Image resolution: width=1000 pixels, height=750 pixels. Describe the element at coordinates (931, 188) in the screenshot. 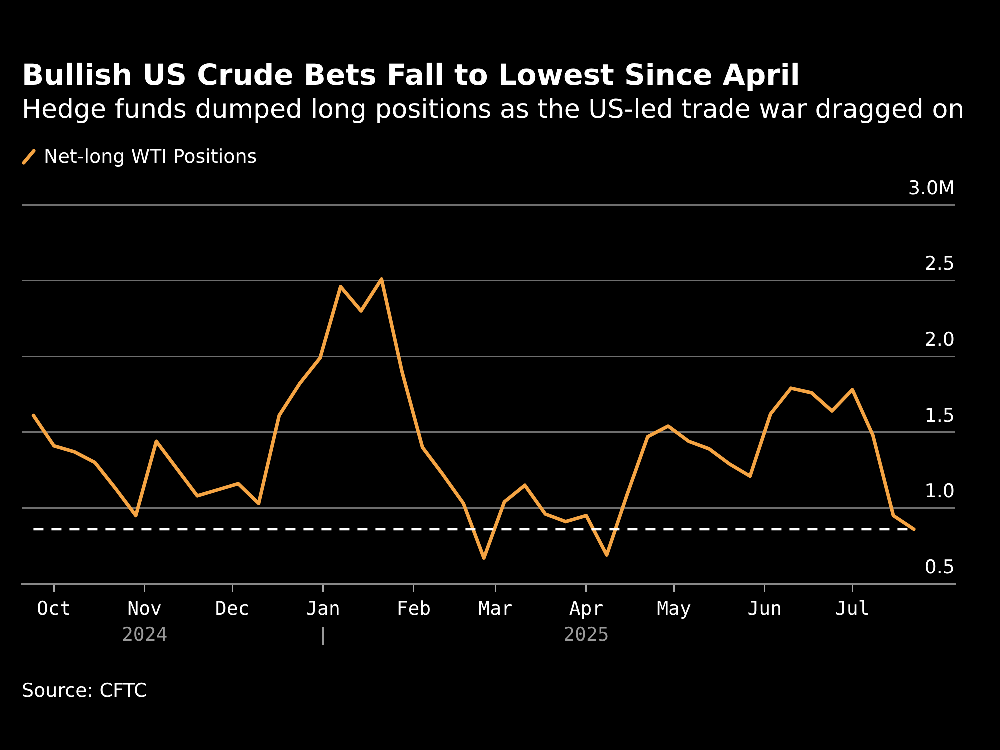

I see `y-tick-label: 3.0M` at that location.